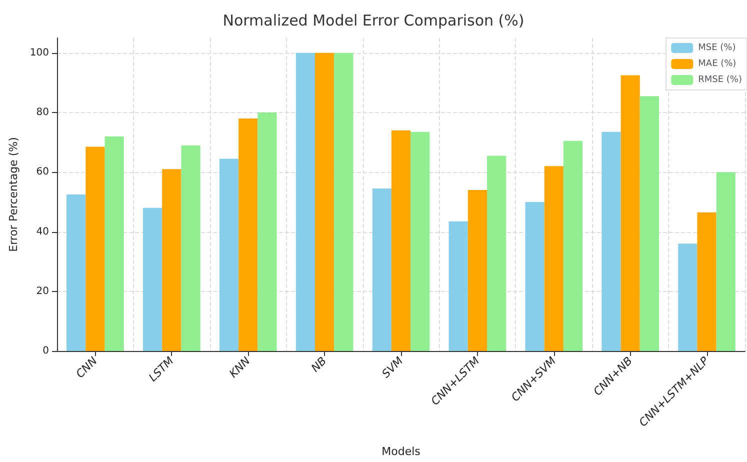 Image resolution: width=747 pixels, height=462 pixels. What do you see at coordinates (45, 351) in the screenshot?
I see `y-tick-label: 0` at bounding box center [45, 351].